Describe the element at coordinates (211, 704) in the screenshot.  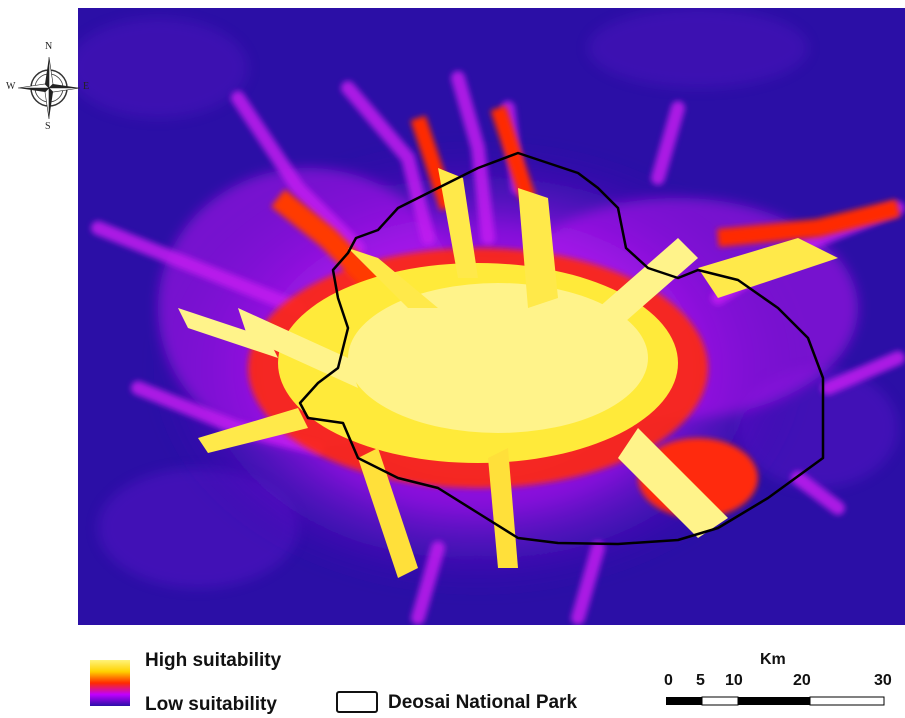
I see `legend-low-label: Low suitability` at that location.